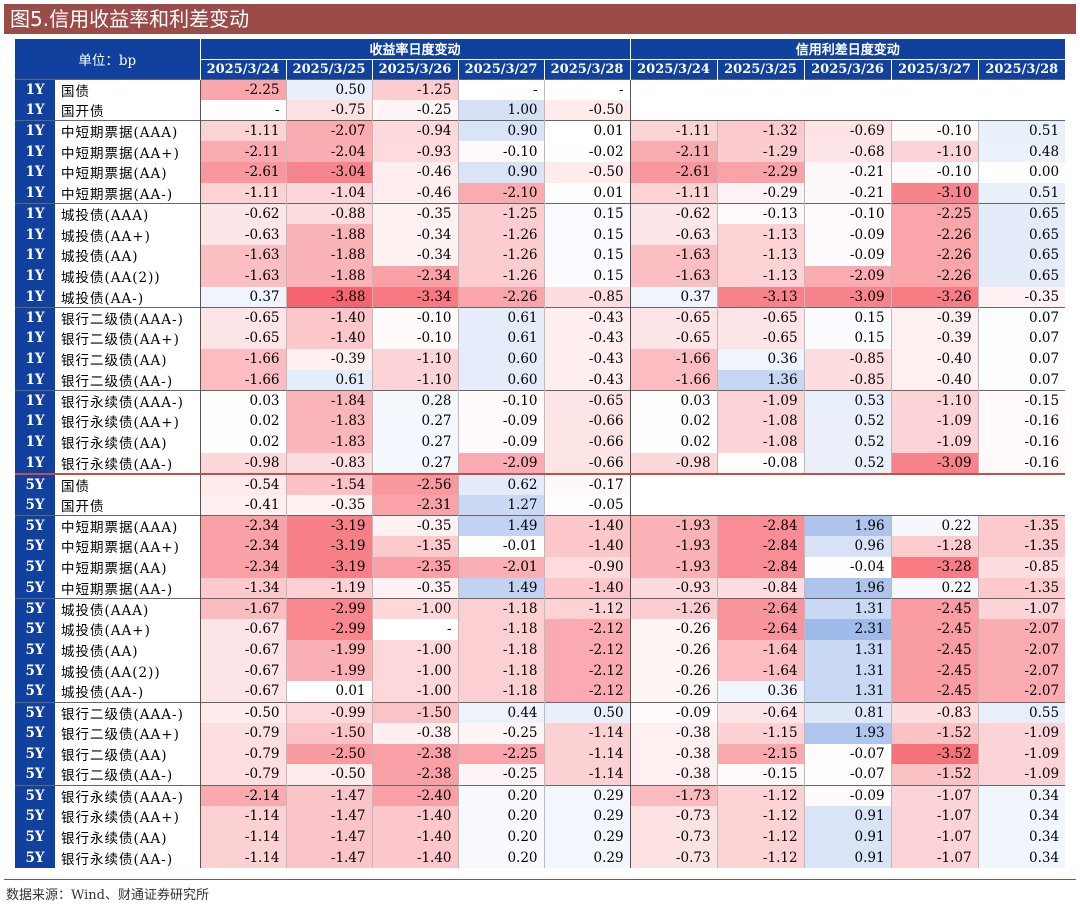  Describe the element at coordinates (847, 317) in the screenshot. I see `spread-change-cell: 0.15` at that location.